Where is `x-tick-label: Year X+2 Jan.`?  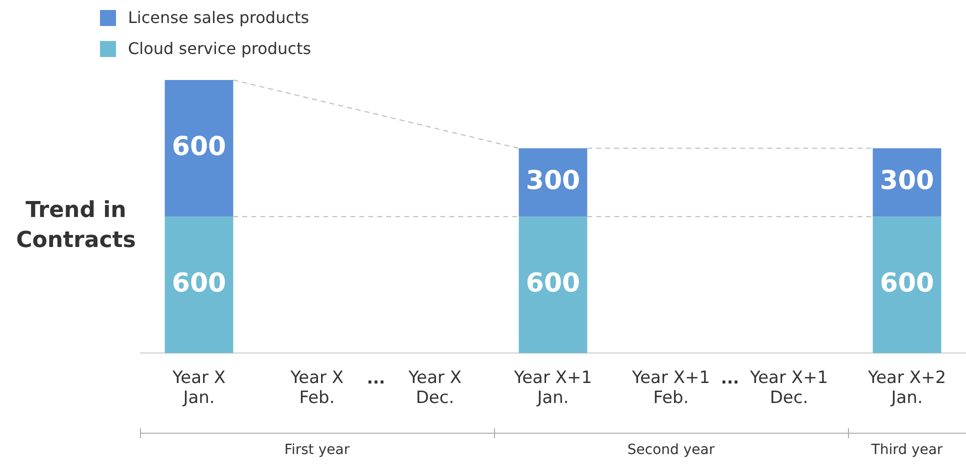 x-tick-label: Year X+2 Jan. is located at coordinates (906, 388).